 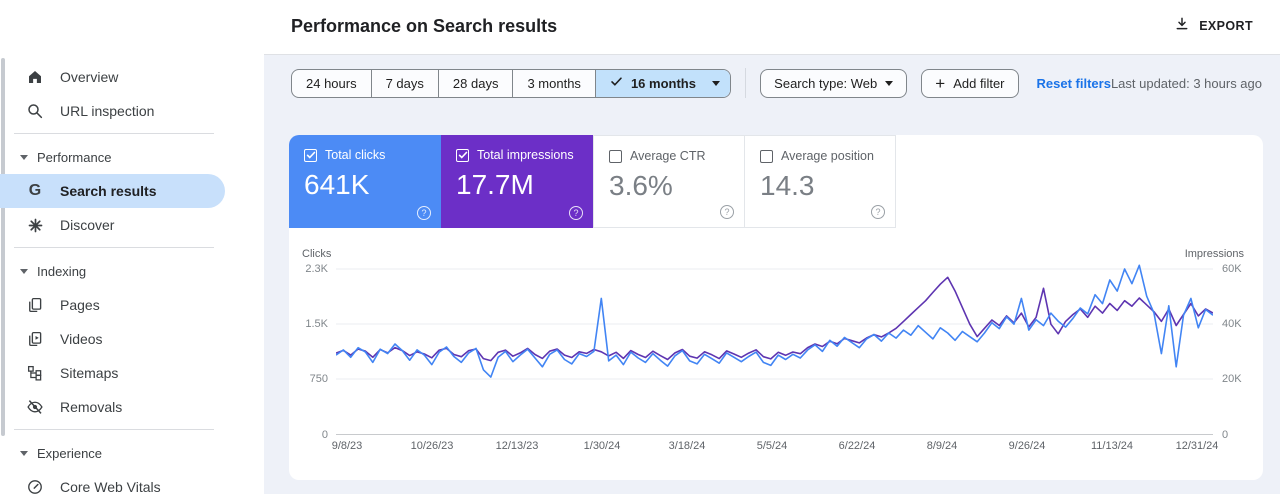 I want to click on export-button: EXPORT, so click(x=1213, y=25).